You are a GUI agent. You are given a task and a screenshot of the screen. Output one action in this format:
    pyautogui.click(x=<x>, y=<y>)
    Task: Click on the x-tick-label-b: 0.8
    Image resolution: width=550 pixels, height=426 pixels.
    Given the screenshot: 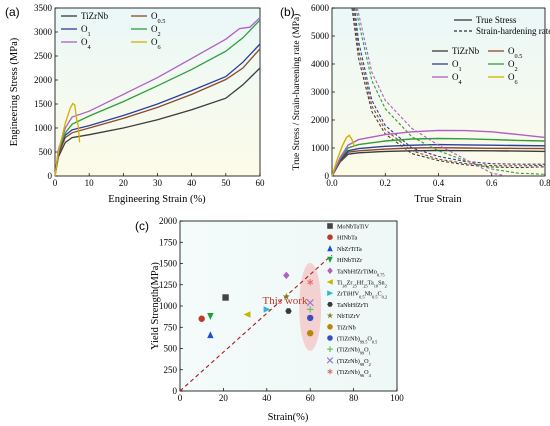 What is the action you would take?
    pyautogui.click(x=544, y=183)
    